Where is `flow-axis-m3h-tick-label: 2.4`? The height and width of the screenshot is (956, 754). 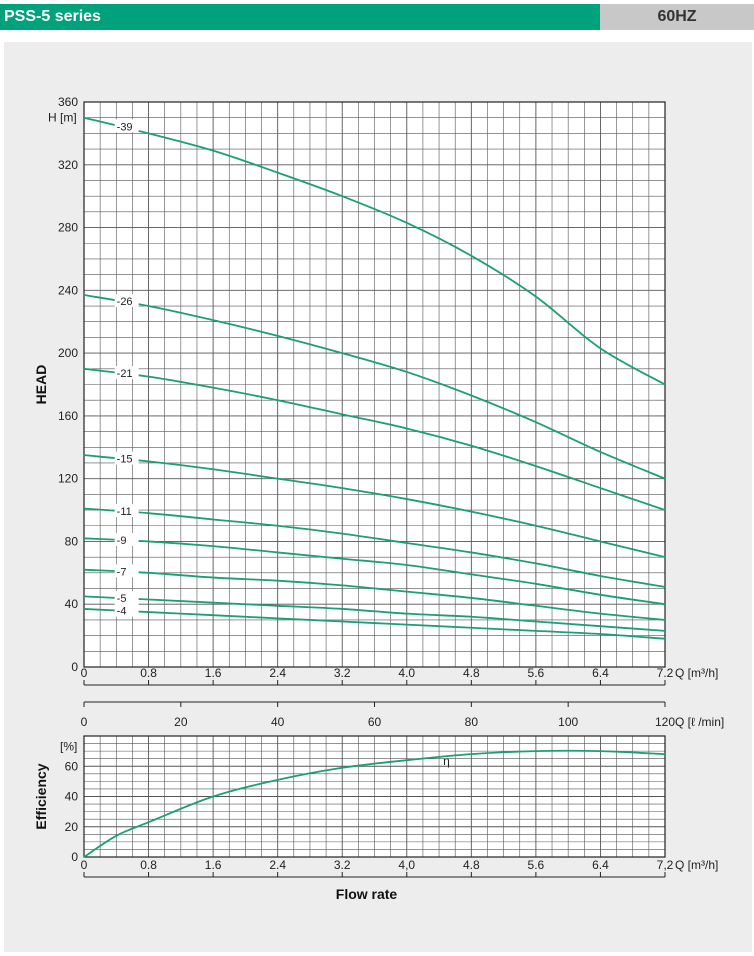 flow-axis-m3h-tick-label: 2.4 is located at coordinates (277, 673).